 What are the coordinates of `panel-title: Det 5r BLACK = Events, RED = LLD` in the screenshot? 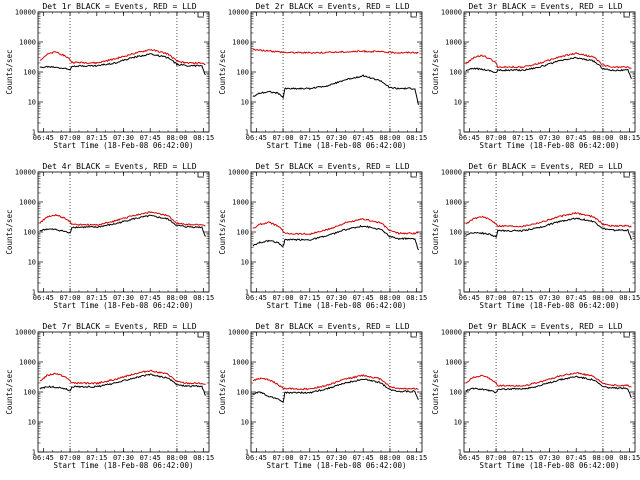 It's located at (332, 166).